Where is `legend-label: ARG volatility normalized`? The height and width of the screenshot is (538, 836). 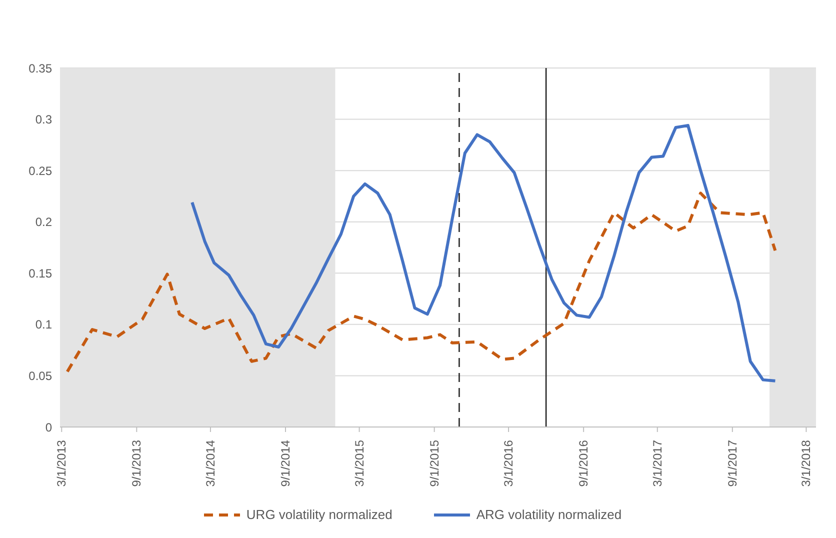
legend-label: ARG volatility normalized is located at coordinates (549, 514).